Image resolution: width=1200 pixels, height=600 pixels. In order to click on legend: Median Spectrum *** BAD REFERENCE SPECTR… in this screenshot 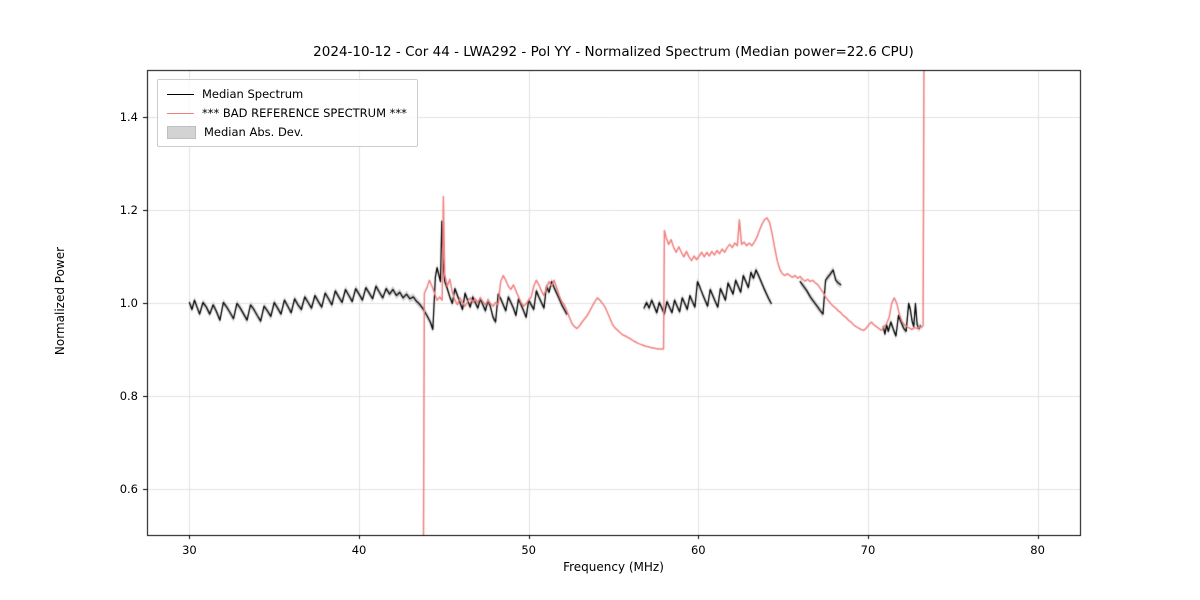, I will do `click(287, 113)`.